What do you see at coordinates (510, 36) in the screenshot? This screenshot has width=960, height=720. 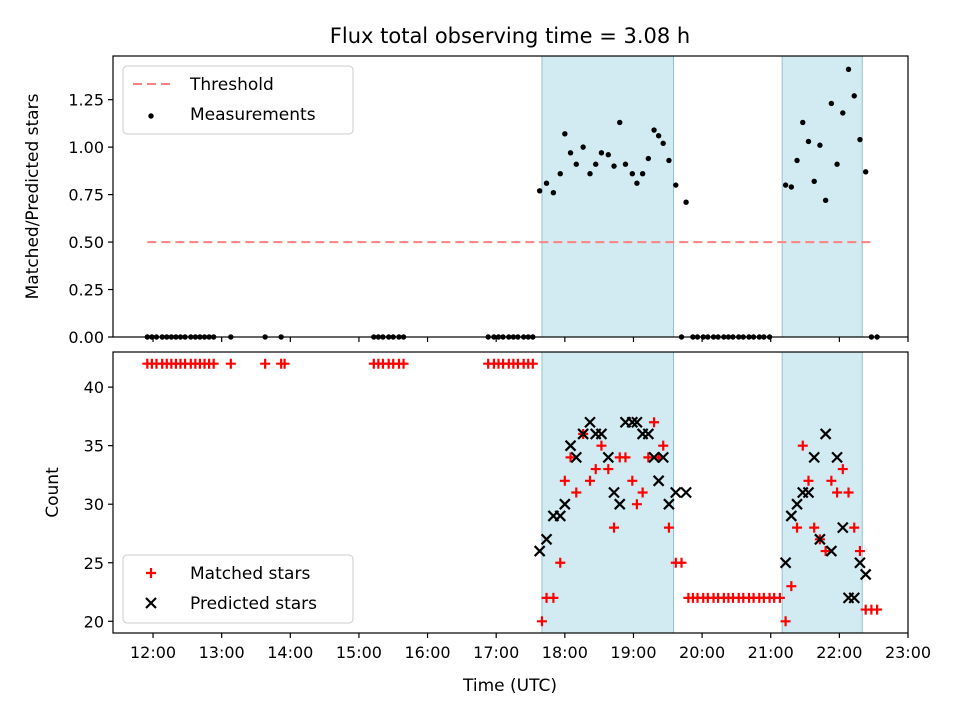 I see `chart-title: Flux total observing time = 3.08 h` at bounding box center [510, 36].